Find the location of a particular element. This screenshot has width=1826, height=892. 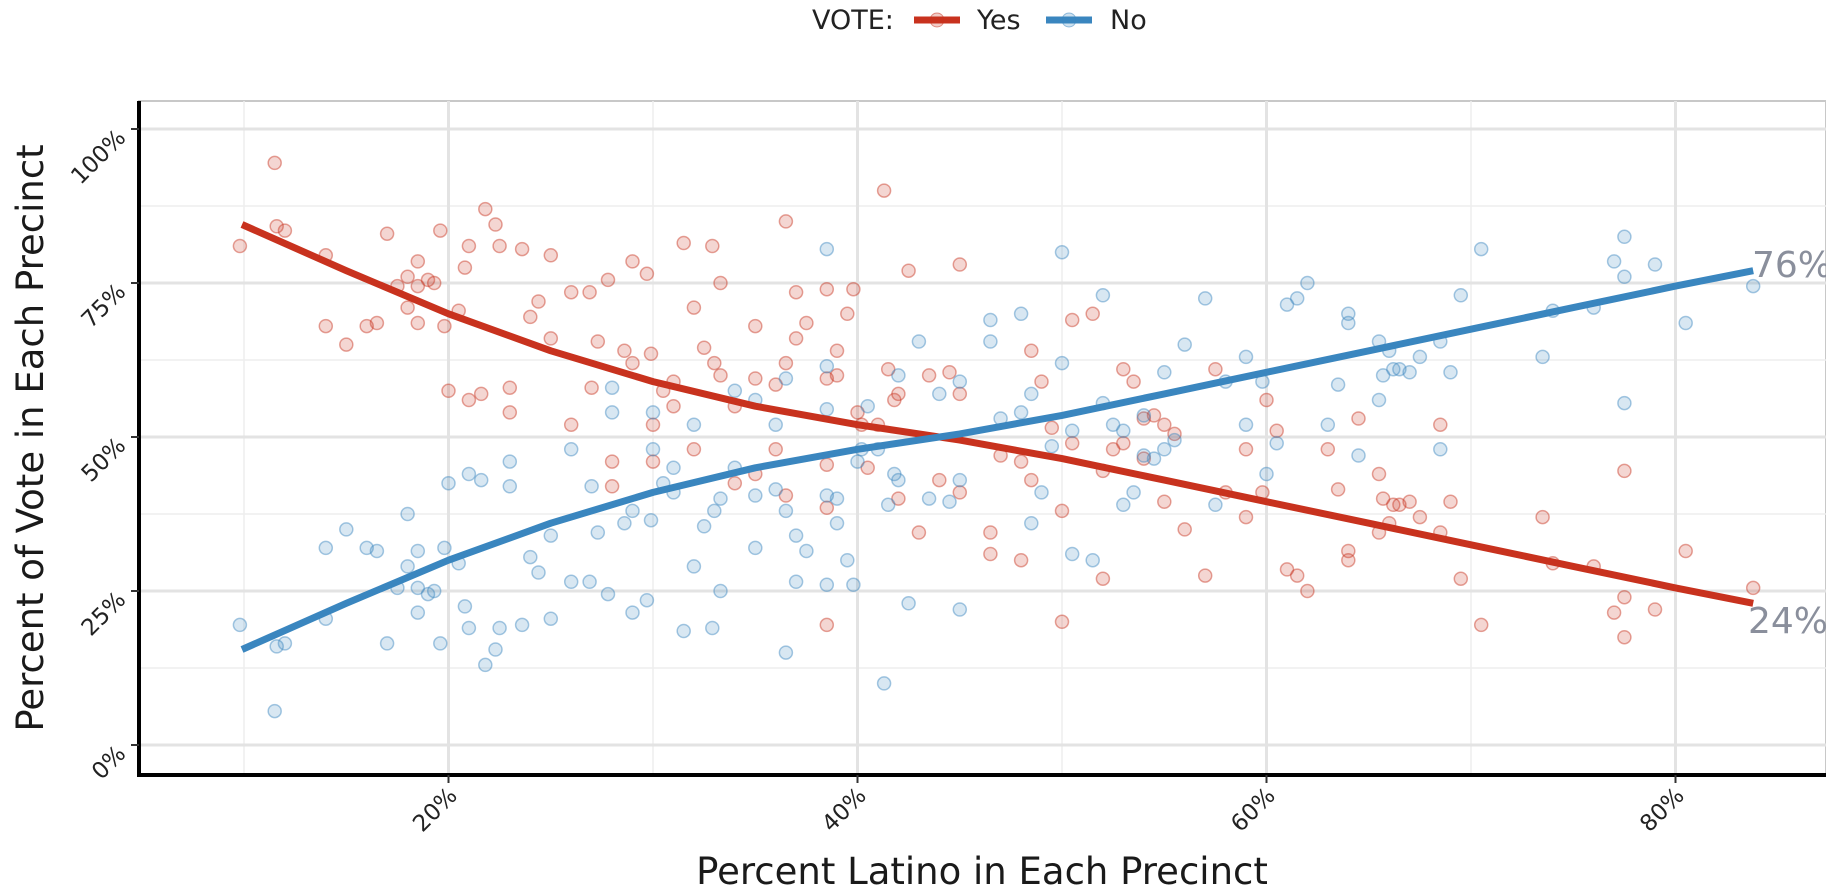

y-tick-label-1: 25% is located at coordinates (104, 614).